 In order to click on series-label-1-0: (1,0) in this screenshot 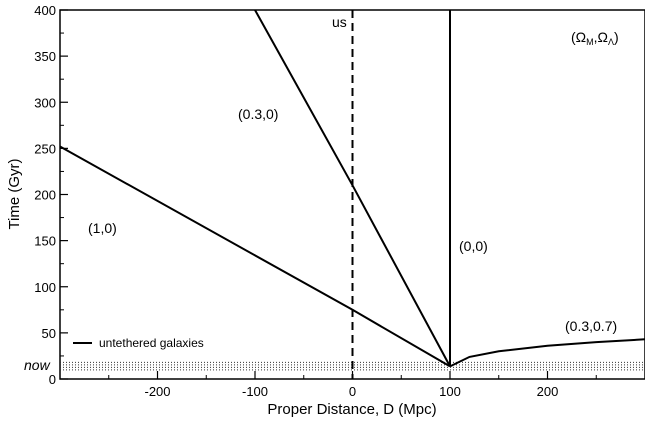, I will do `click(102, 228)`.